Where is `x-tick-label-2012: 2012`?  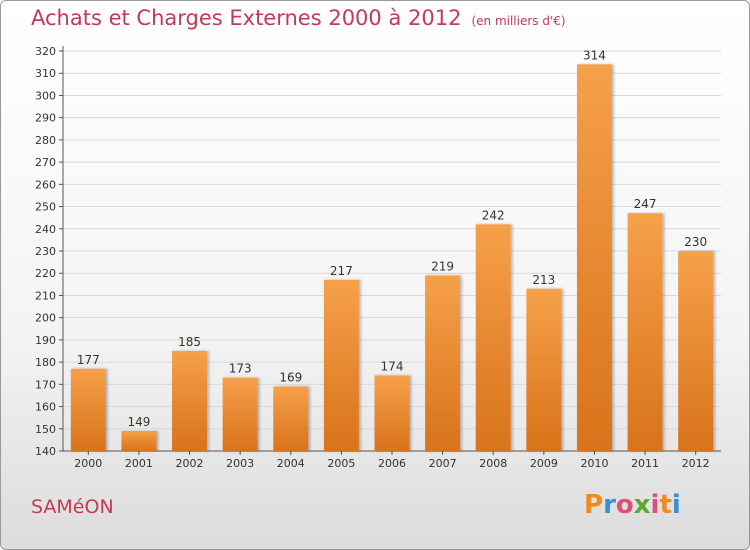 x-tick-label-2012: 2012 is located at coordinates (696, 463).